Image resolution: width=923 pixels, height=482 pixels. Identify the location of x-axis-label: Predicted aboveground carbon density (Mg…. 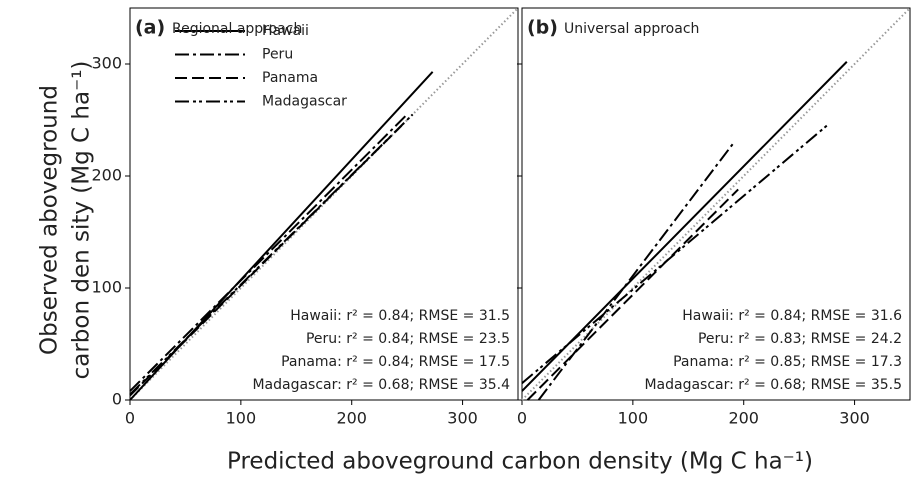
(520, 462).